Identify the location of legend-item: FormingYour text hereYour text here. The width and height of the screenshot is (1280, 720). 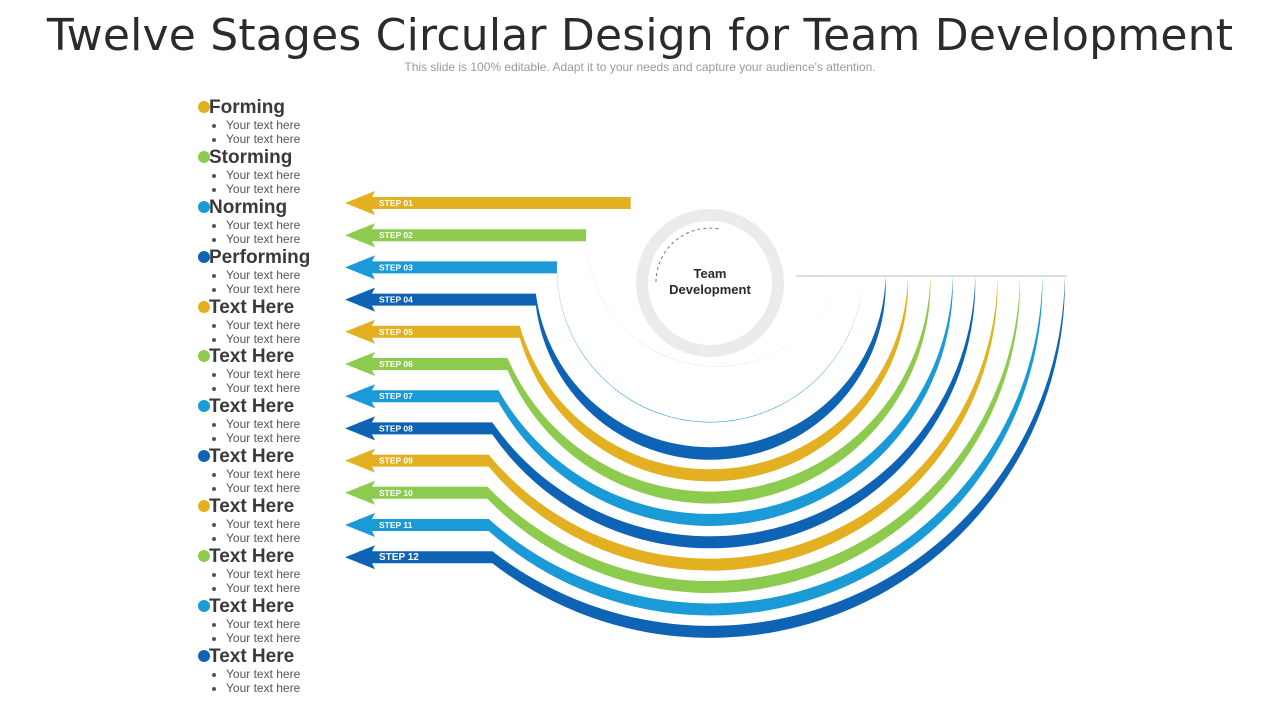
(278, 123).